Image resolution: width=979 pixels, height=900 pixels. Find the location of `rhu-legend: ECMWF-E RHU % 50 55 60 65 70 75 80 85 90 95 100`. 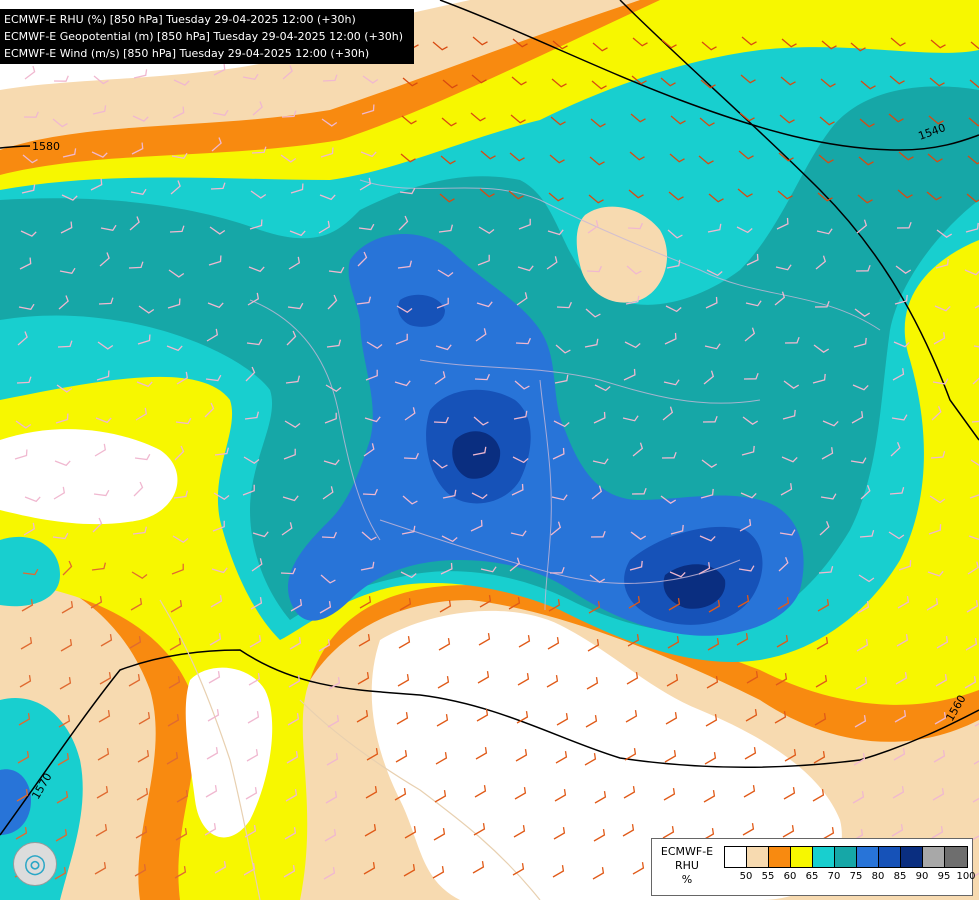

rhu-legend: ECMWF-E RHU % 50 55 60 65 70 75 80 85 90 95 100 is located at coordinates (813, 867).